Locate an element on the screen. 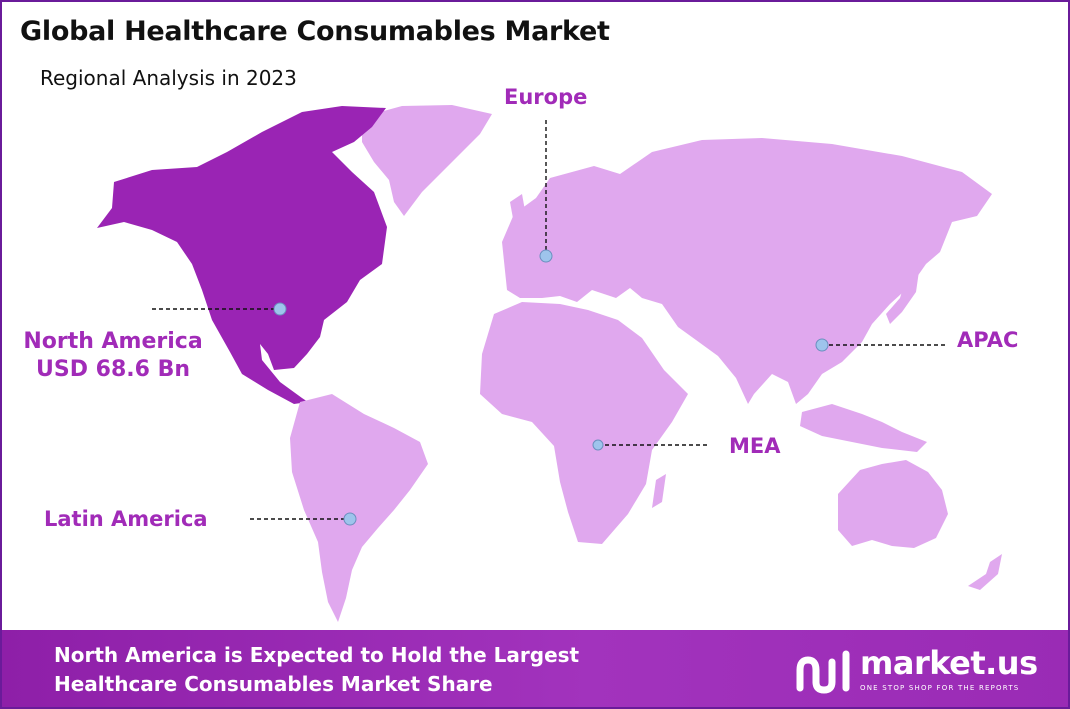 The image size is (1070, 709). new-zealand-shape is located at coordinates (985, 572).